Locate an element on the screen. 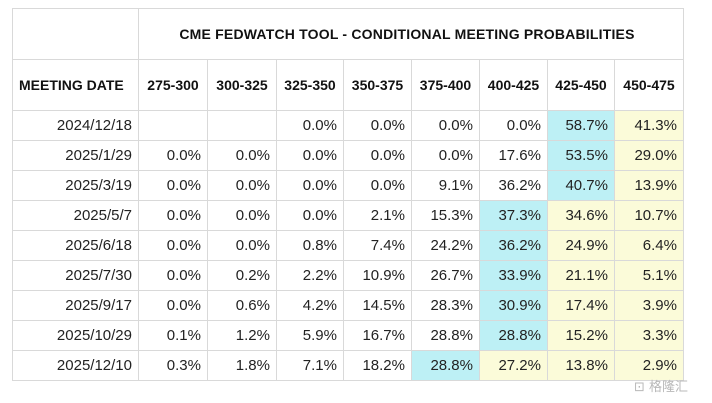  title-blank-cell is located at coordinates (75, 34).